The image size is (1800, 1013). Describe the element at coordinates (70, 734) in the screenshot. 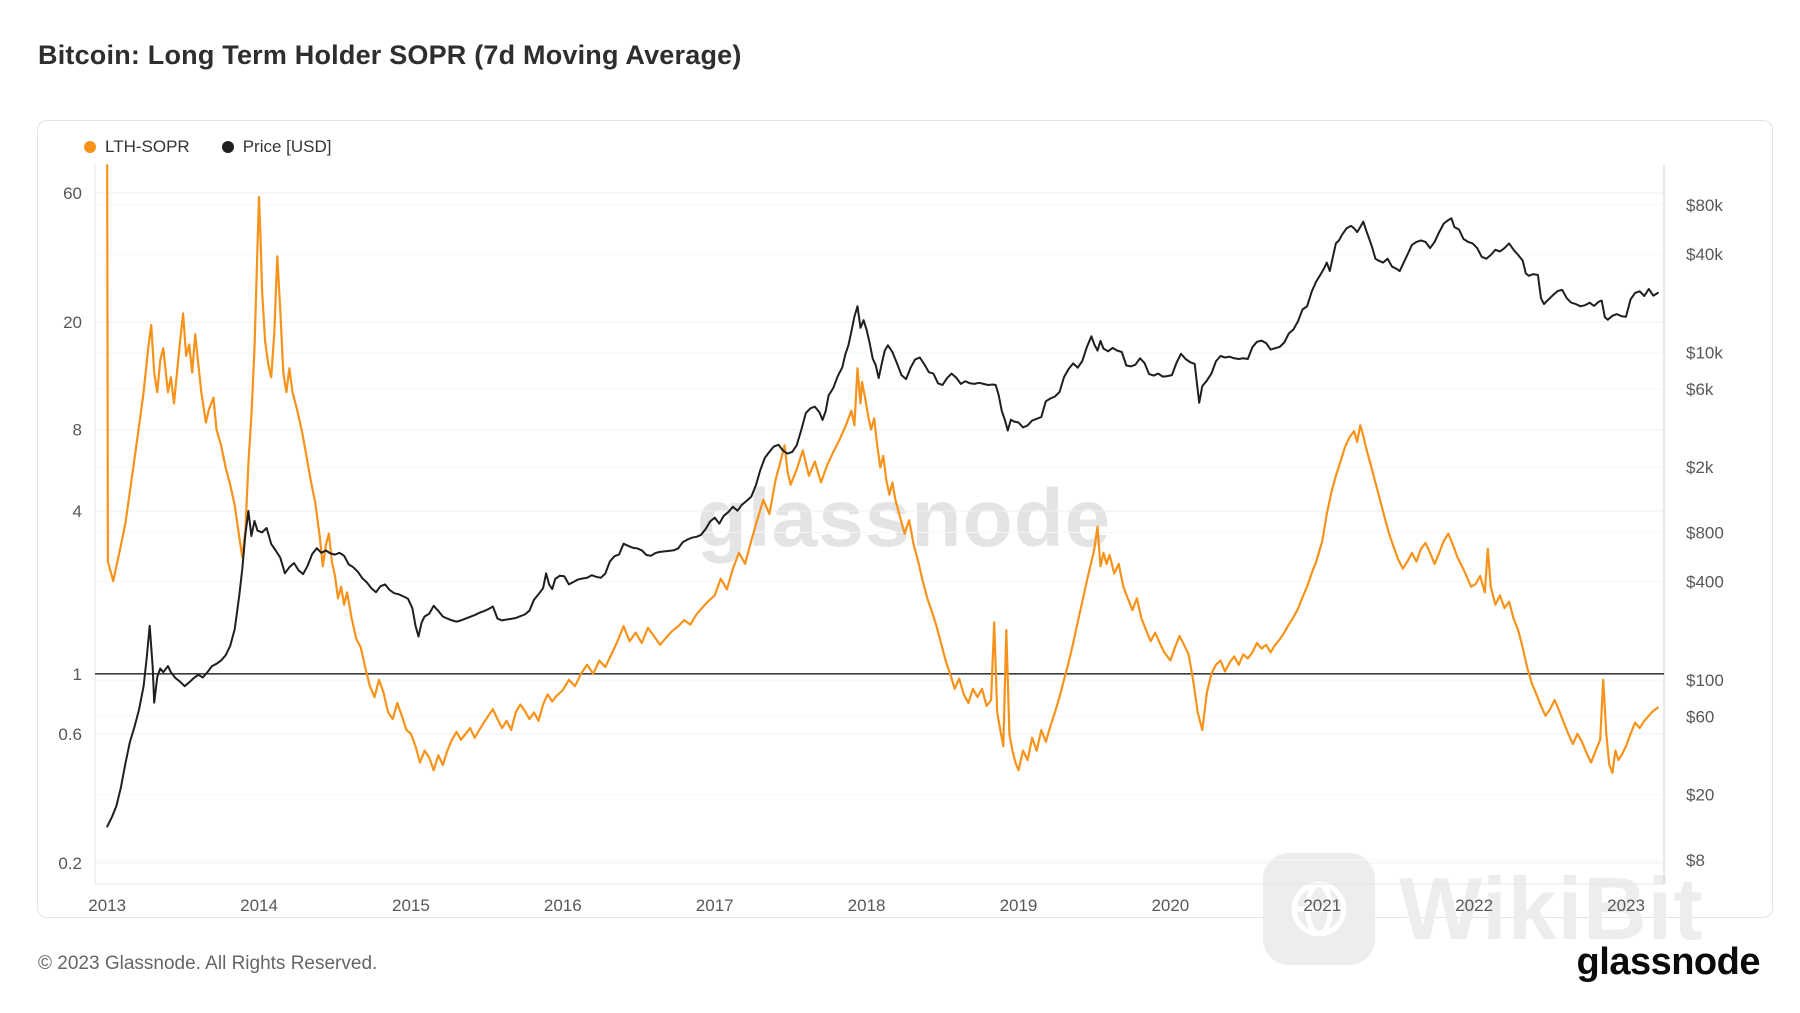

I see `left-axis-tick-label: 0.6` at that location.